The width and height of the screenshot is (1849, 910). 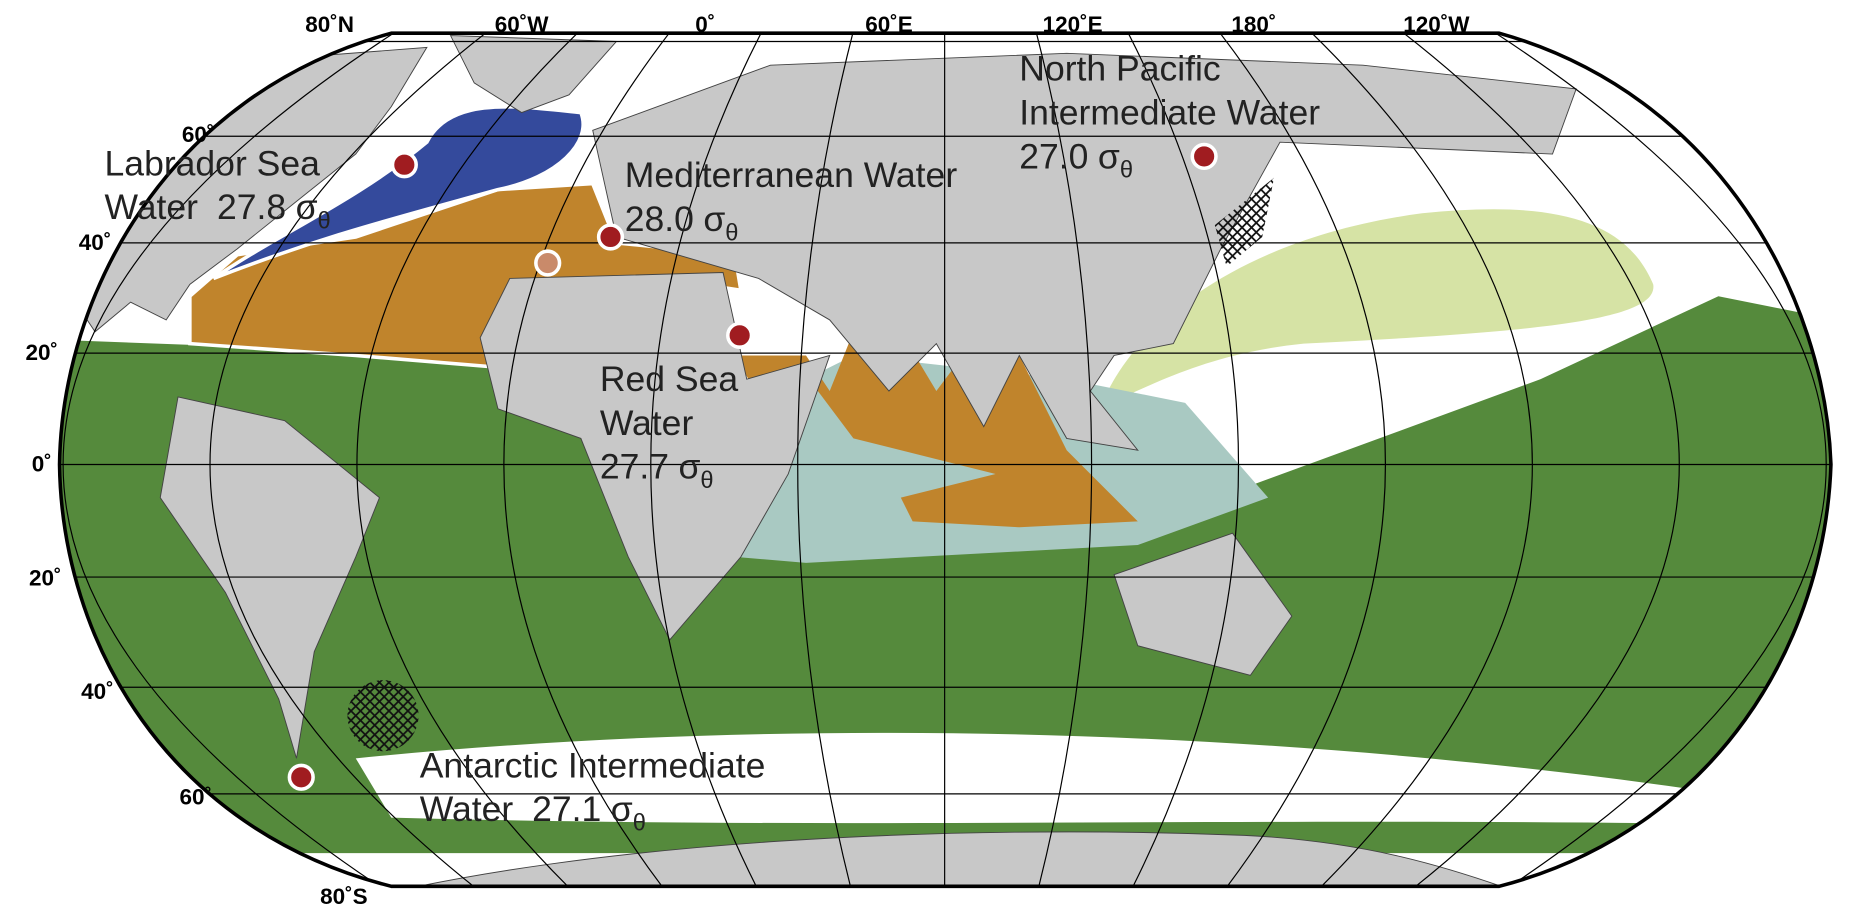 What do you see at coordinates (1378, 306) in the screenshot?
I see `north-pacific-intermediate-water` at bounding box center [1378, 306].